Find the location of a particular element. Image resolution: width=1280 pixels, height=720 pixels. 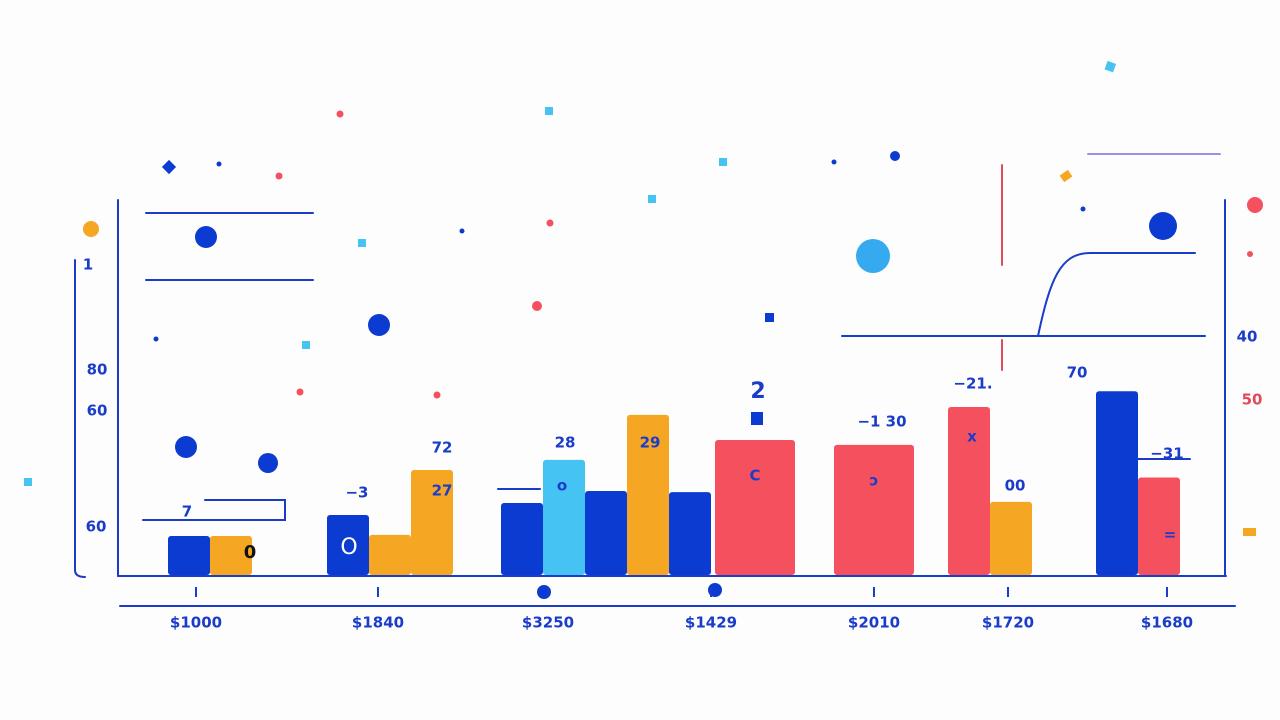

annotation: 72 is located at coordinates (442, 448).